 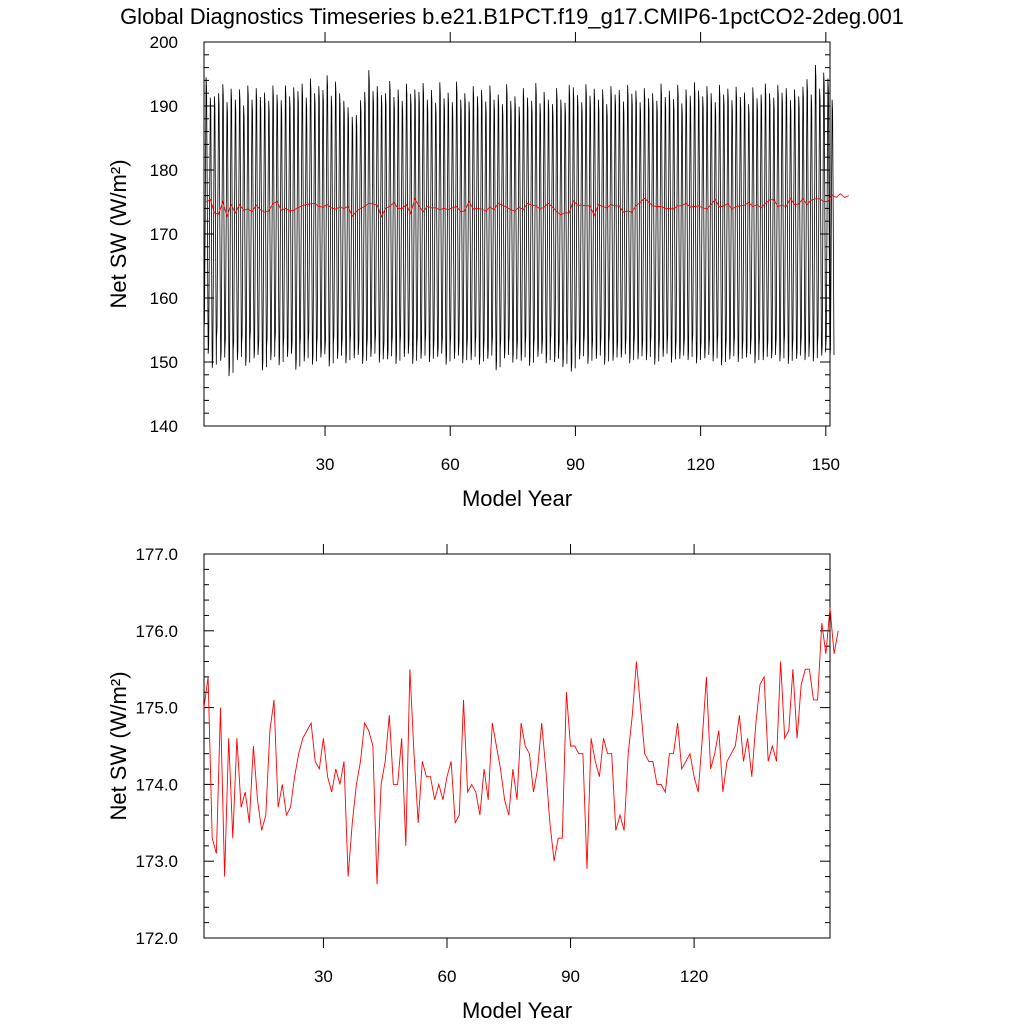 I want to click on y-tick-label: 174.0, so click(x=156, y=784).